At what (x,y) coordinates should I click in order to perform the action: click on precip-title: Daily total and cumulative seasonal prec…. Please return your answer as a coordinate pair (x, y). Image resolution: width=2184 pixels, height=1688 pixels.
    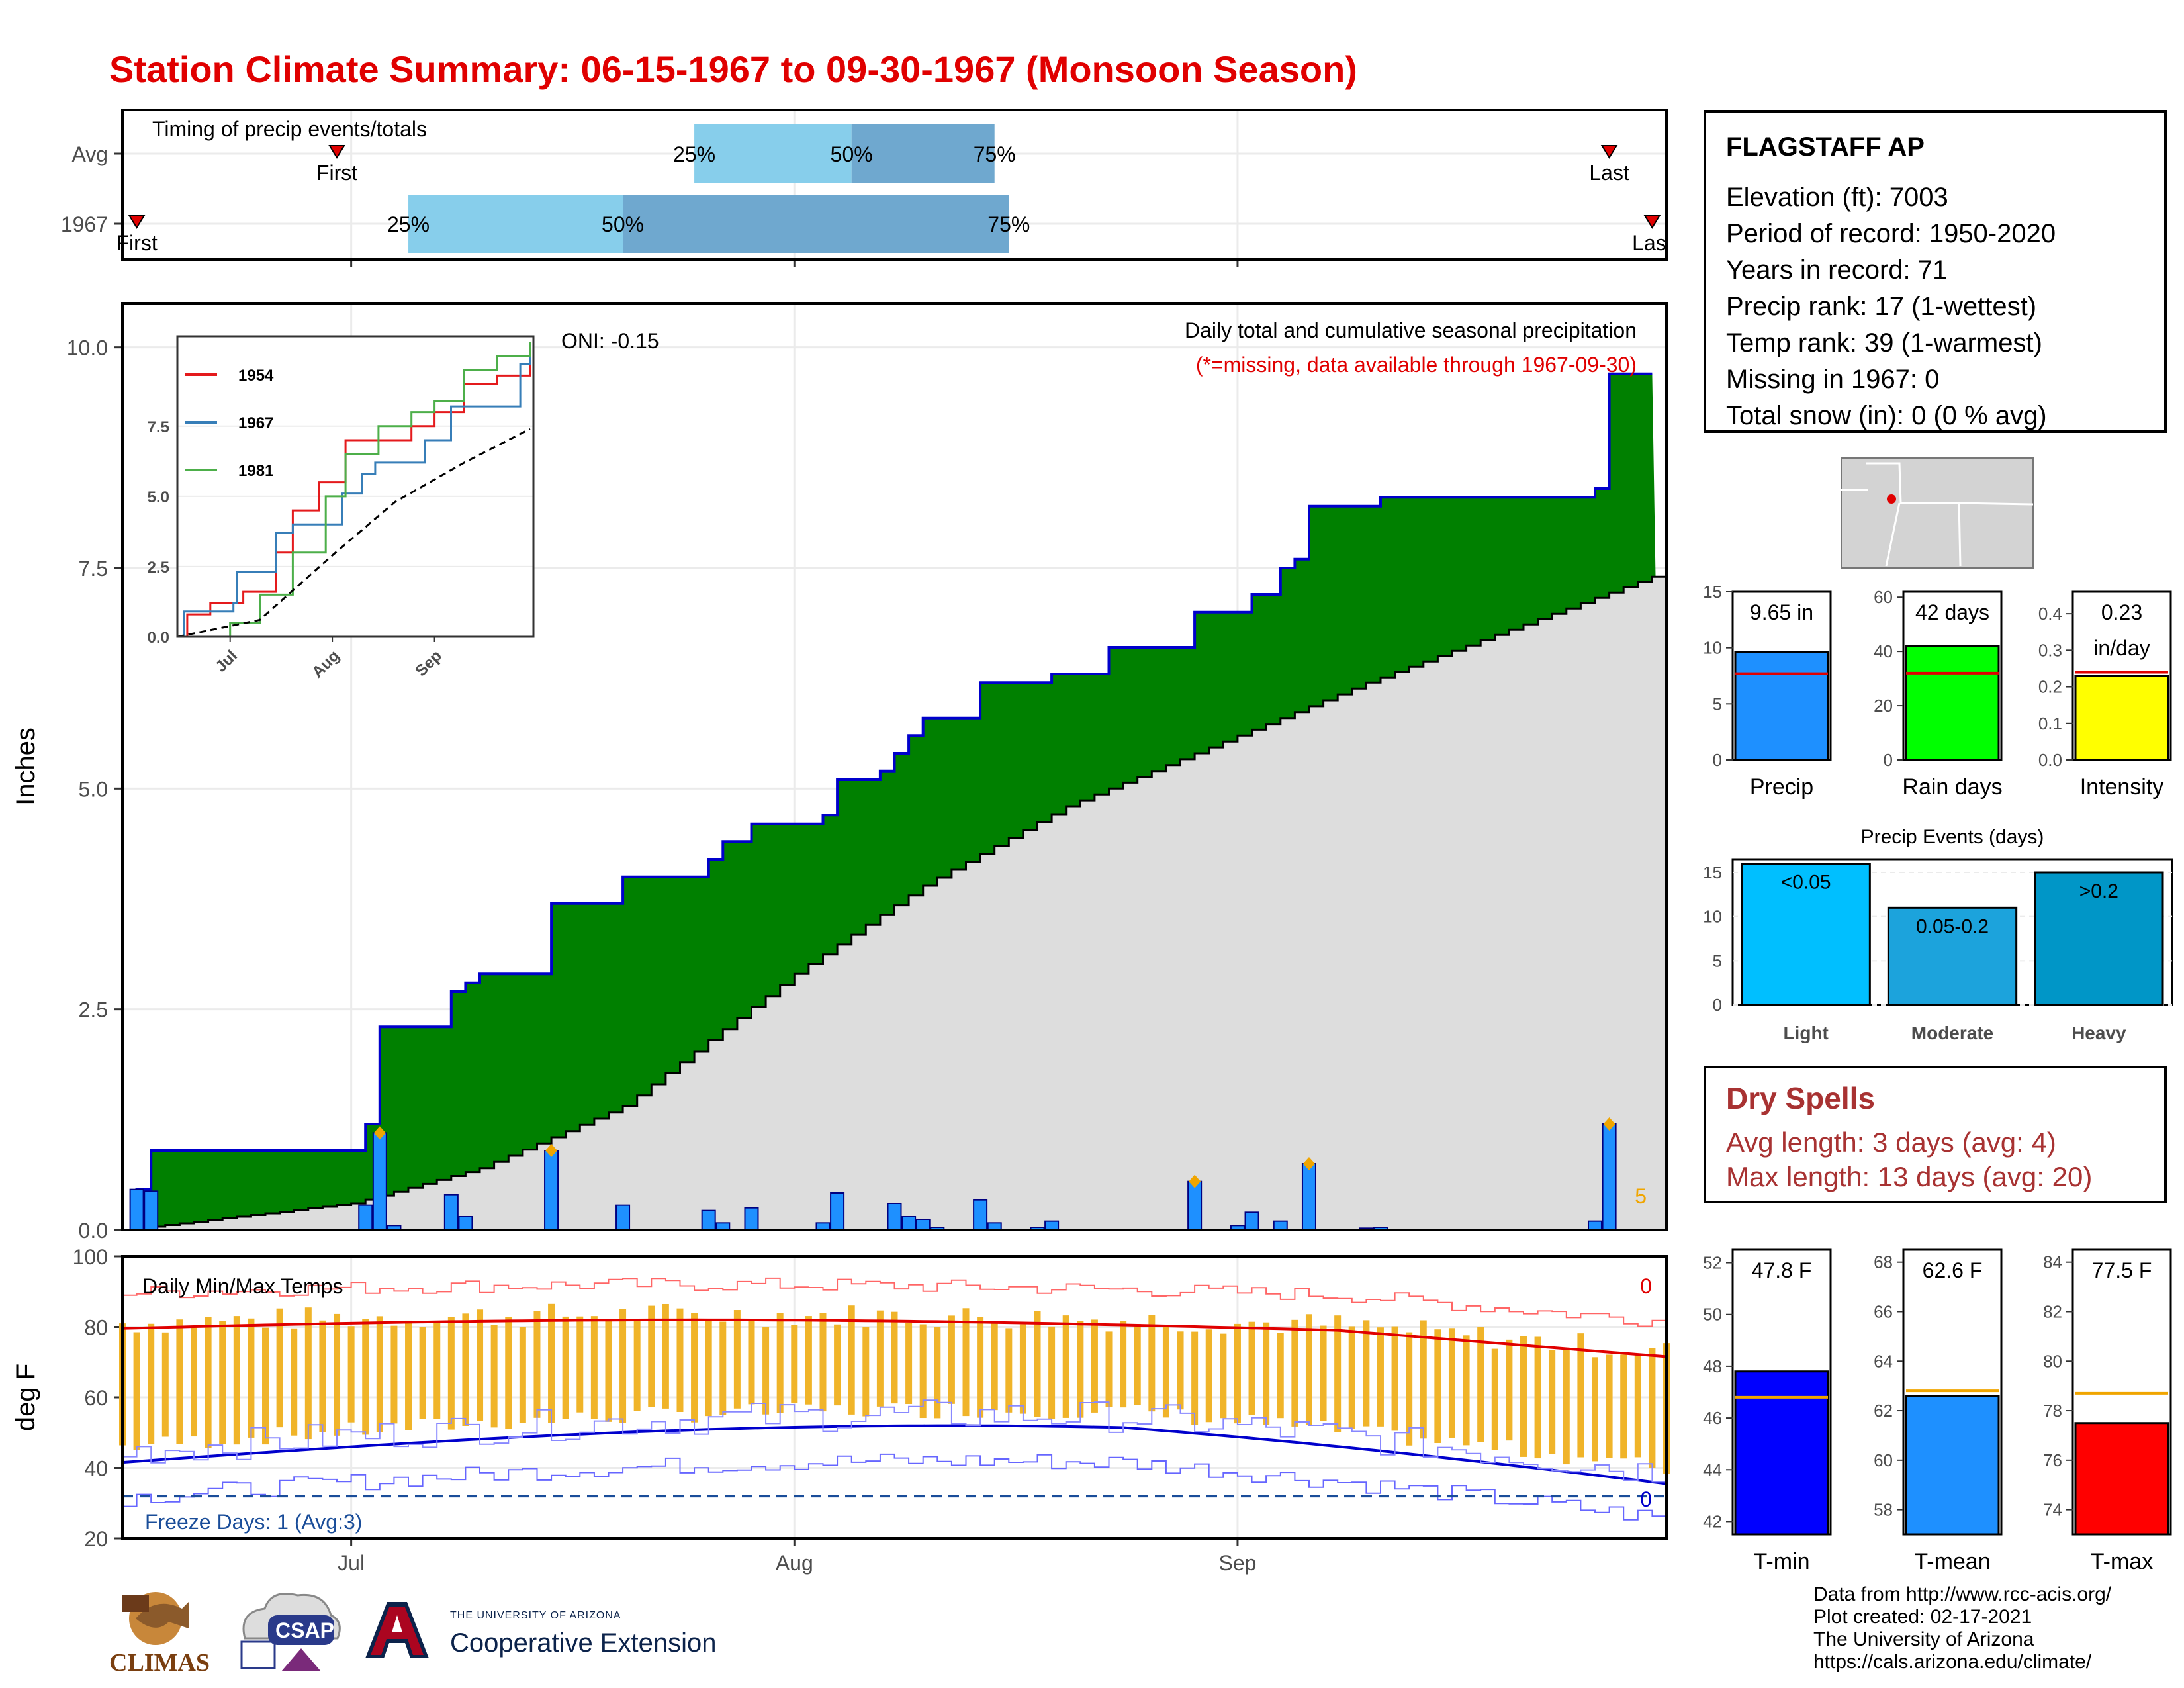
    Looking at the image, I should click on (1411, 330).